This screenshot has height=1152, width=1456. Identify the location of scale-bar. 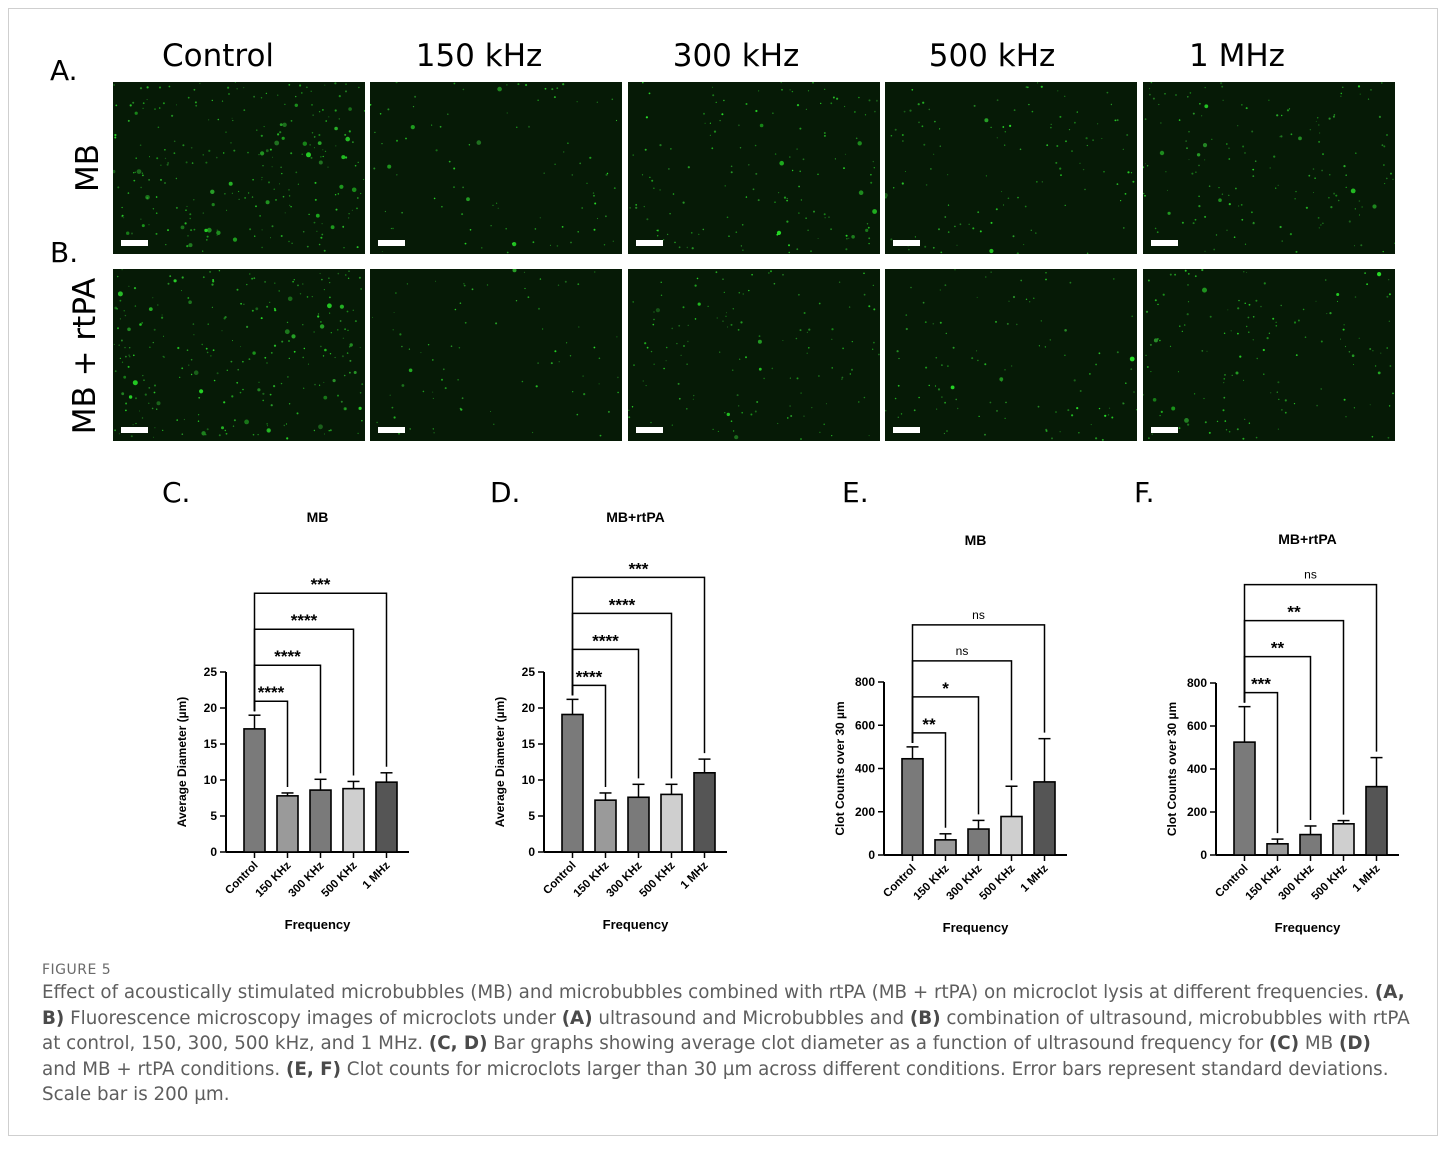
(906, 243).